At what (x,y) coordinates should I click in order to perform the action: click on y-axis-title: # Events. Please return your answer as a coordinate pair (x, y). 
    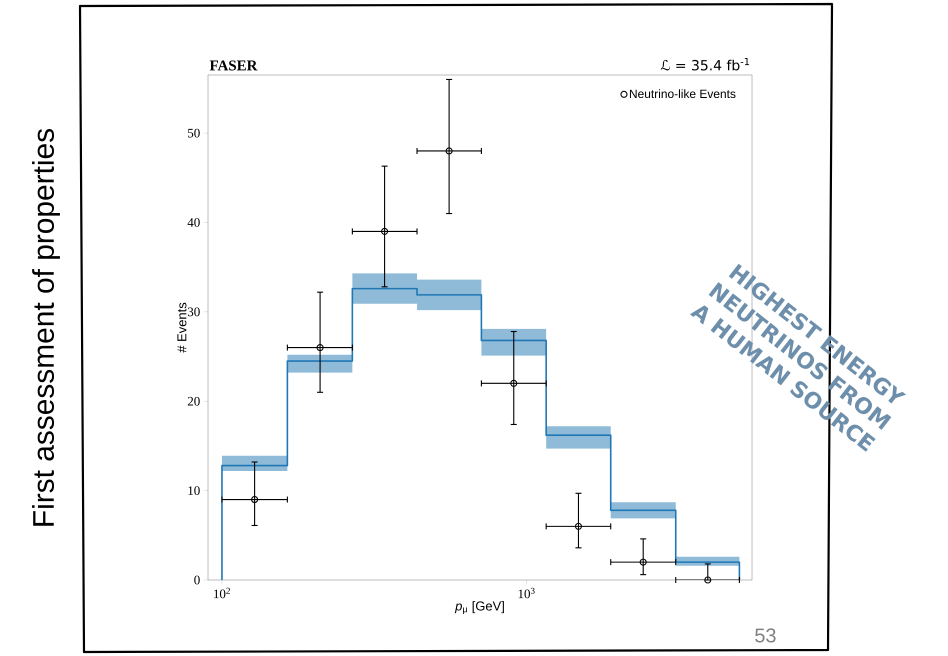
    Looking at the image, I should click on (181, 327).